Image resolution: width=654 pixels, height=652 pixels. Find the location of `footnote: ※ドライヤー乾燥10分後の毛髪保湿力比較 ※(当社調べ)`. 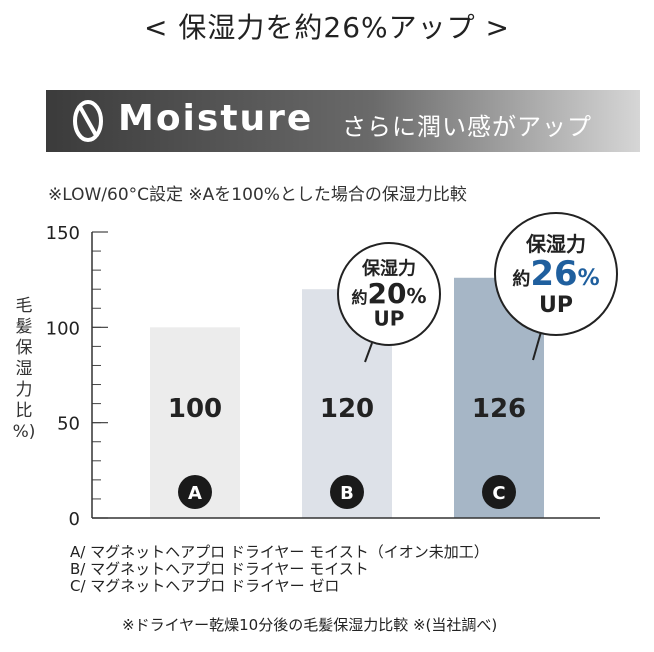

footnote: ※ドライヤー乾燥10分後の毛髪保湿力比較 ※(当社調べ) is located at coordinates (310, 625).